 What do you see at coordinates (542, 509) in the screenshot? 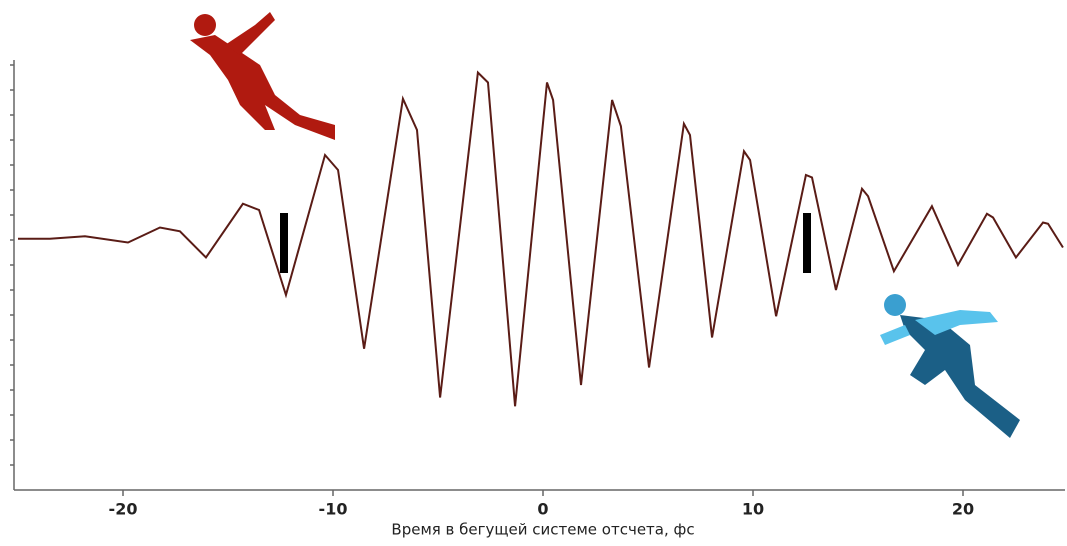
I see `x-tick-label: 0` at bounding box center [542, 509].